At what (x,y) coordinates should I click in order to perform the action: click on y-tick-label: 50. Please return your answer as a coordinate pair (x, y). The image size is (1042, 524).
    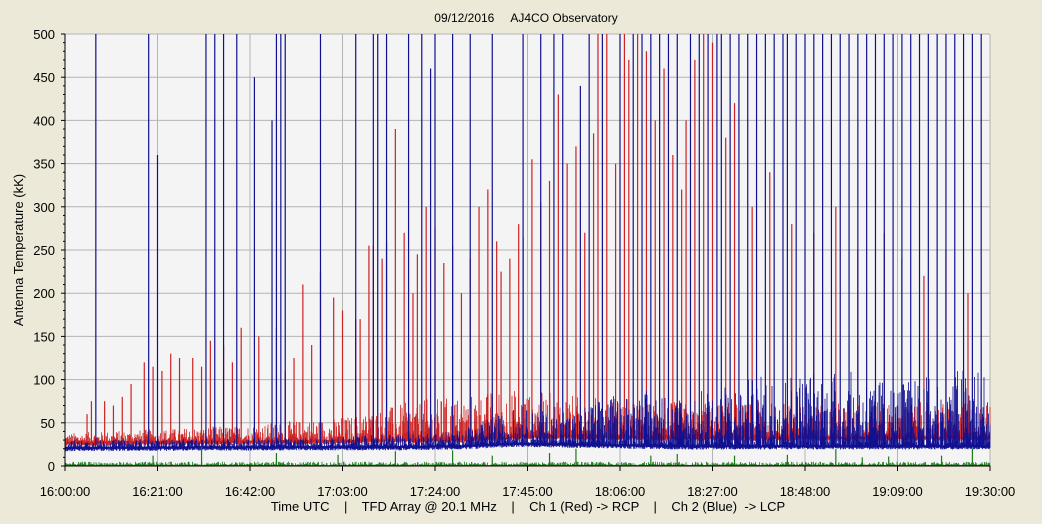
    Looking at the image, I should click on (48, 423).